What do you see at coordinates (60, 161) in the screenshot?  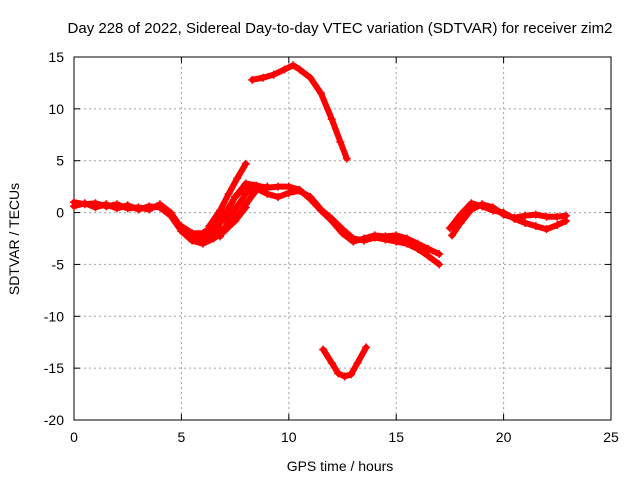 I see `y-tick-label: 5` at bounding box center [60, 161].